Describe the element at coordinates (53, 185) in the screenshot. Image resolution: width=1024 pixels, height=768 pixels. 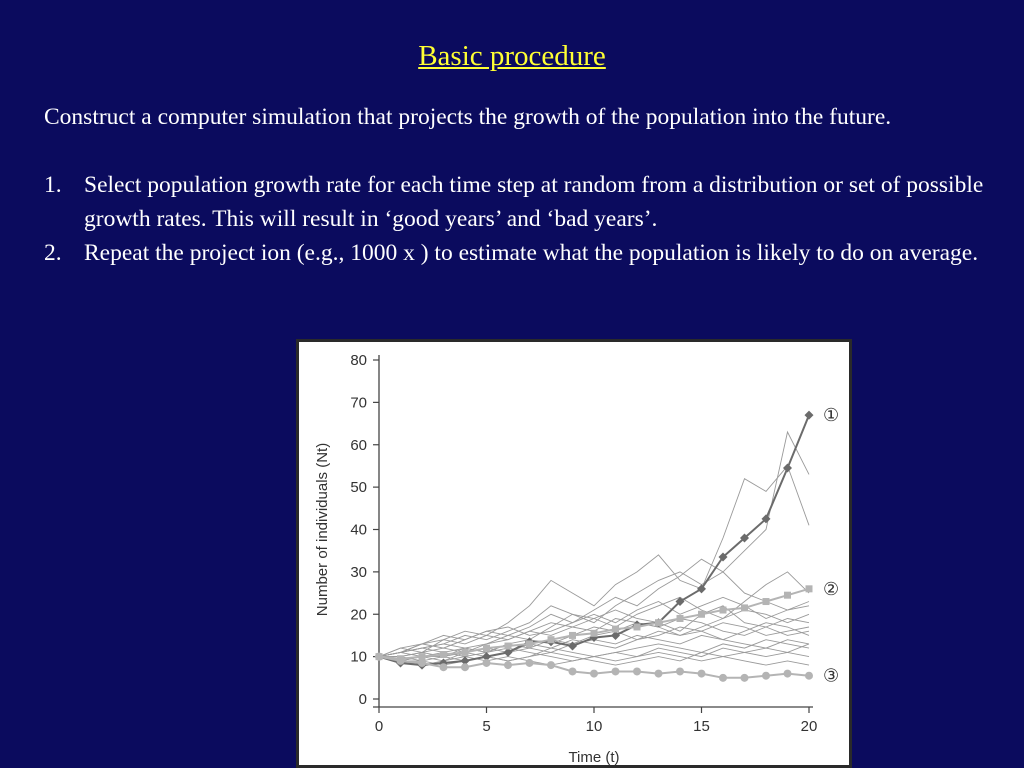
I see `step-number: 1.` at that location.